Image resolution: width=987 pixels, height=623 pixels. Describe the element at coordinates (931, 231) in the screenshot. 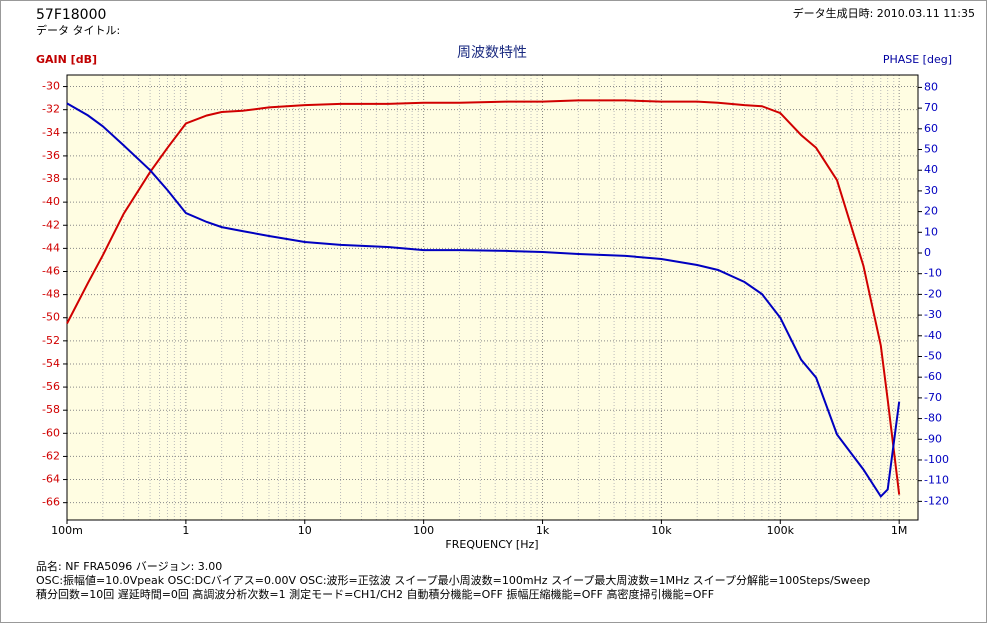

I see `y2-tick-label: 10` at that location.